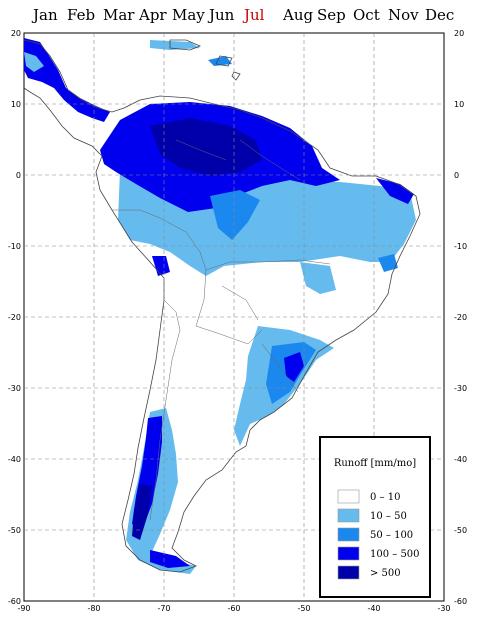 Image resolution: width=492 pixels, height=617 pixels. I want to click on legend-items: 0 – 10 10 – 50 50 – 100 100 – 500 > 500, so click(378, 534).